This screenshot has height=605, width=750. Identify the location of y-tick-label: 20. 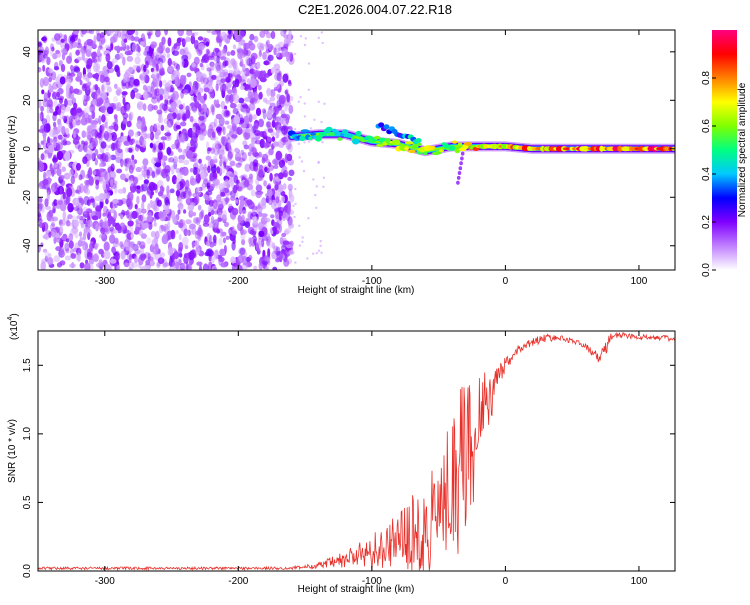
(27, 100).